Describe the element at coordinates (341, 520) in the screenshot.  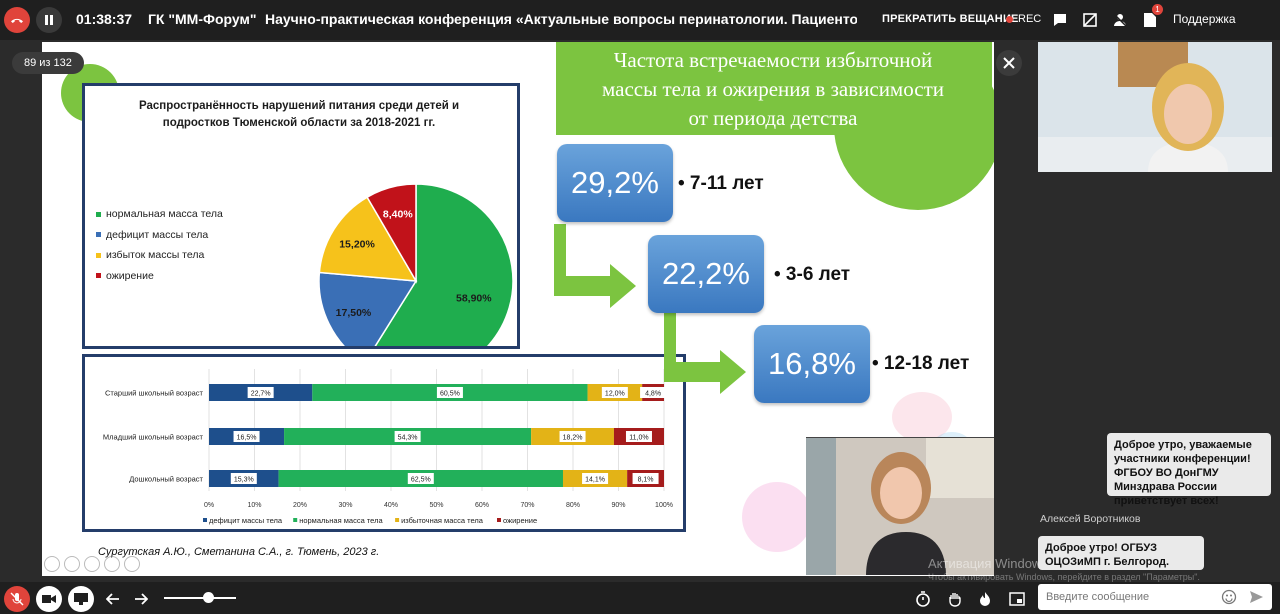
I see `bar-legend-label: нормальная масса тела` at that location.